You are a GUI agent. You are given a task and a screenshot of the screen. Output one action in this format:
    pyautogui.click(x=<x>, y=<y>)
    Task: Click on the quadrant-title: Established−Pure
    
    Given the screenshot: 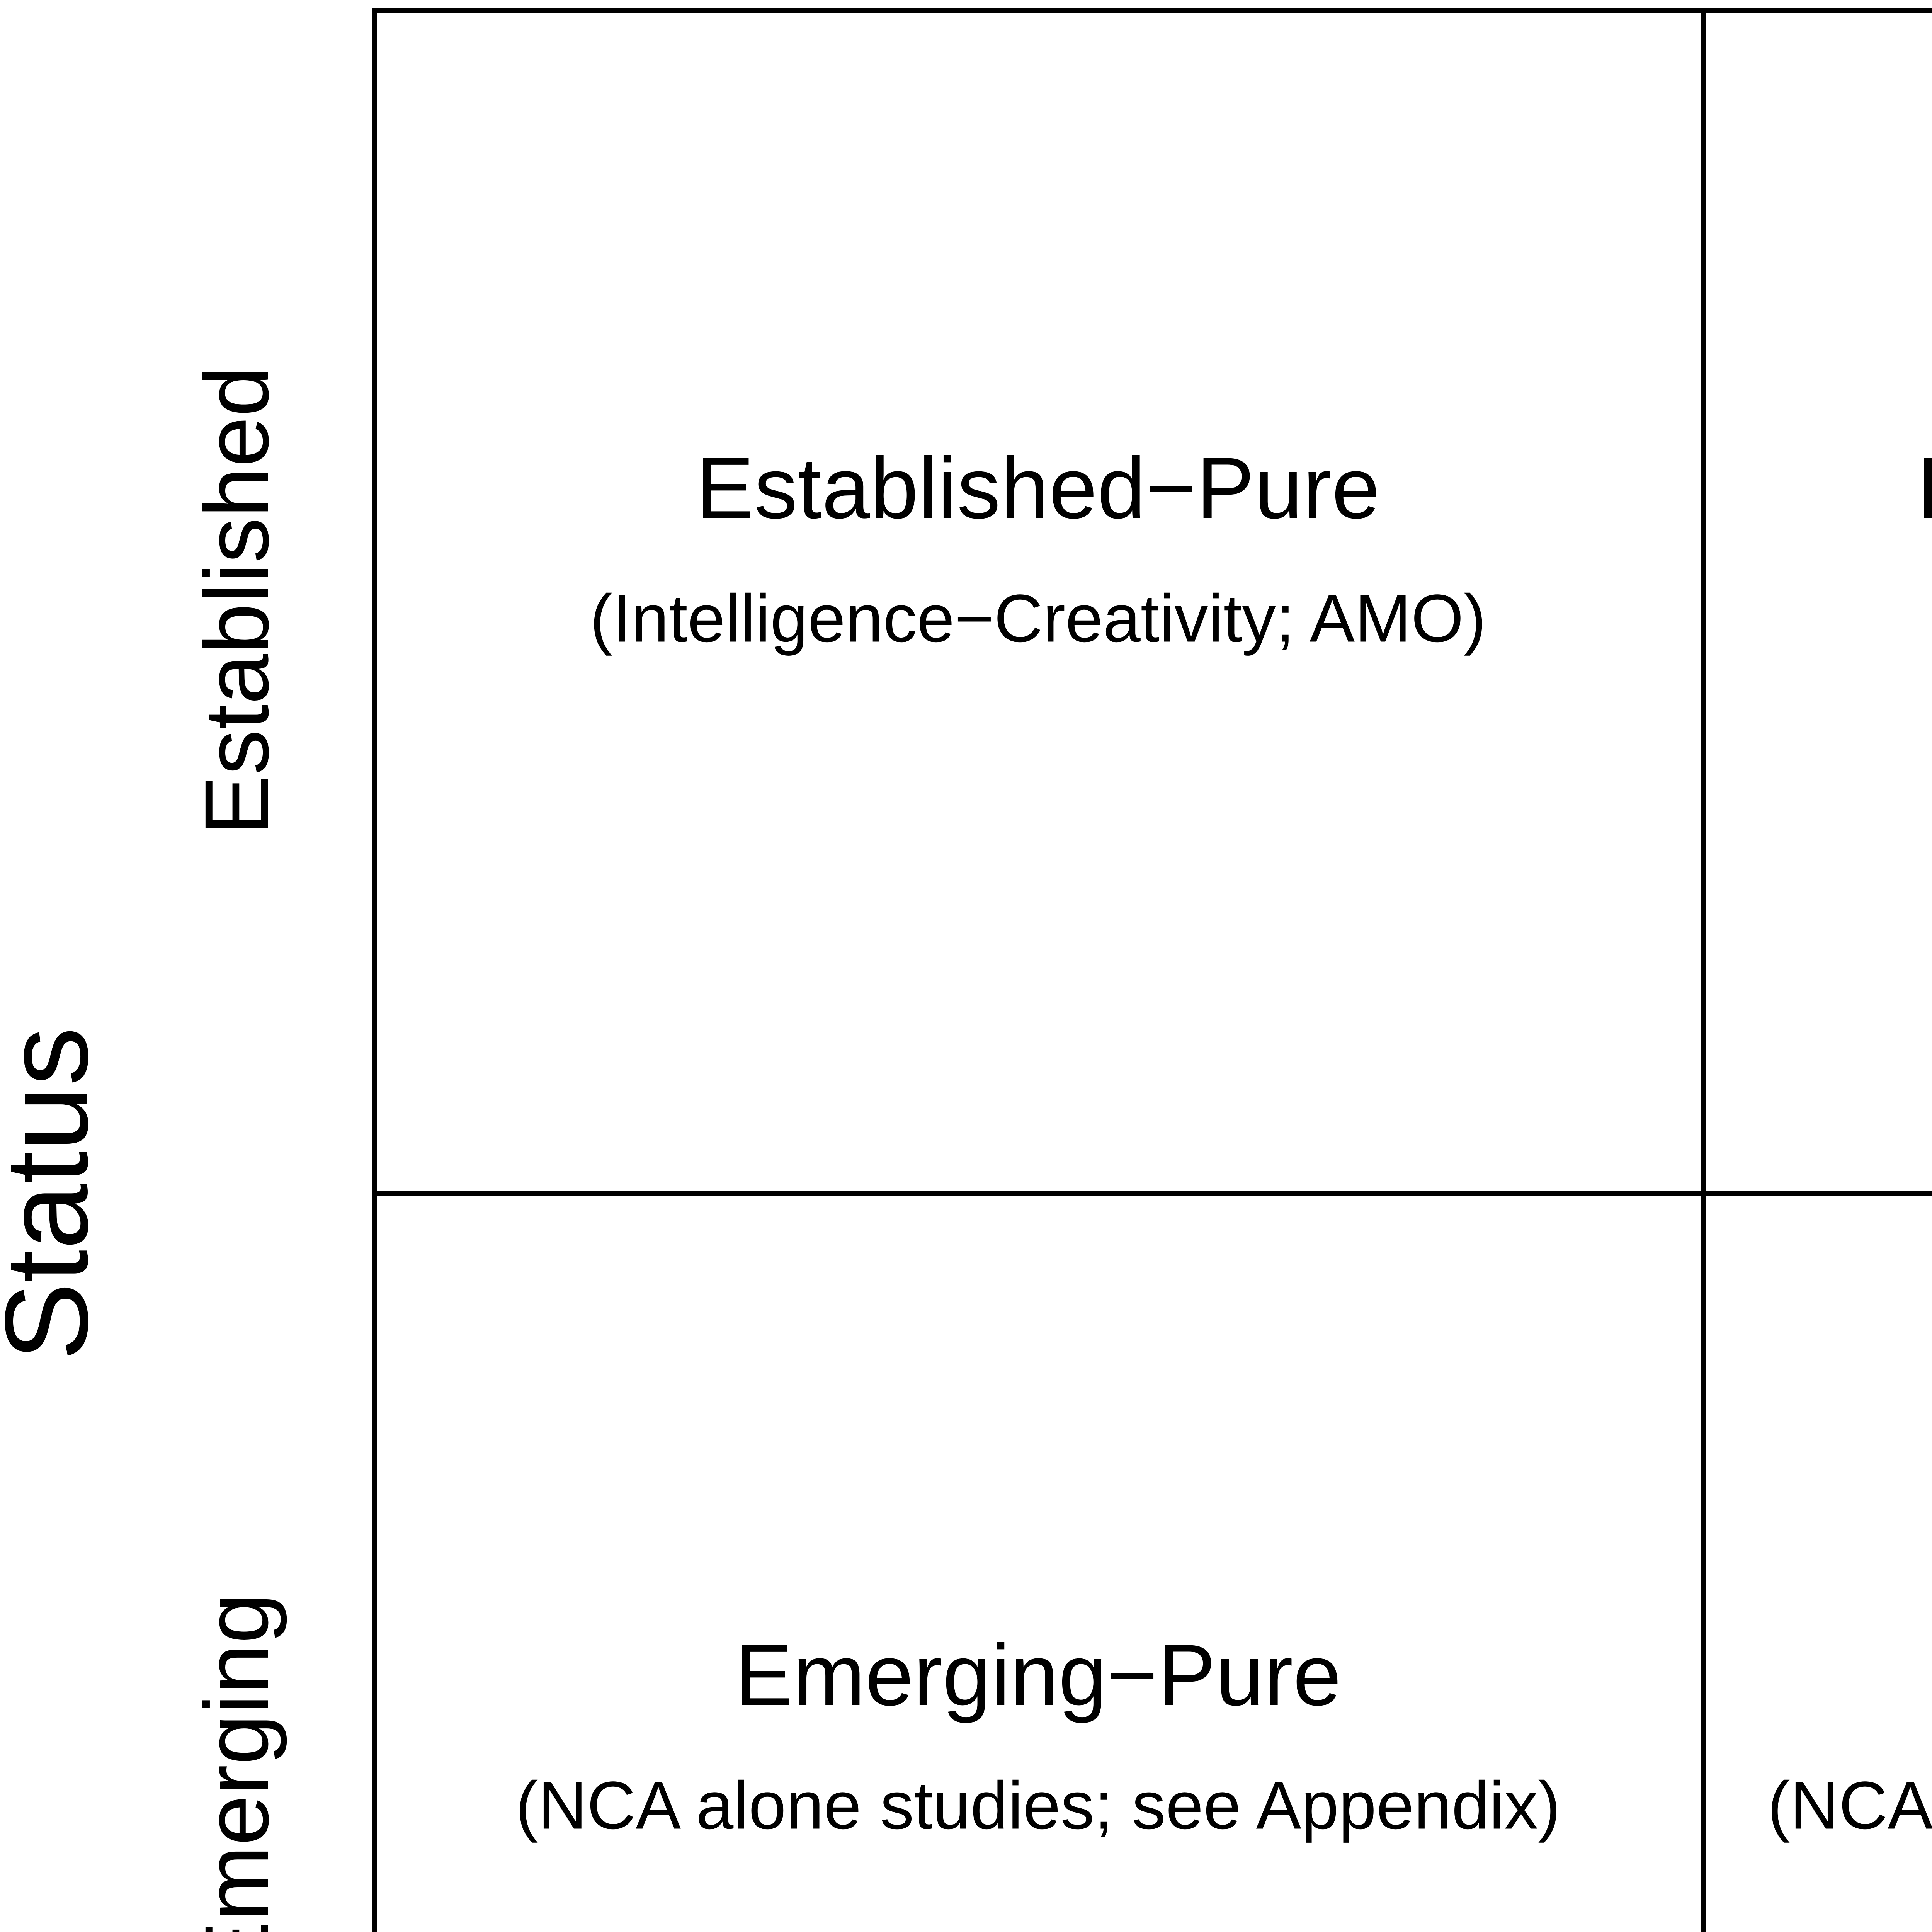 What is the action you would take?
    pyautogui.click(x=1038, y=488)
    